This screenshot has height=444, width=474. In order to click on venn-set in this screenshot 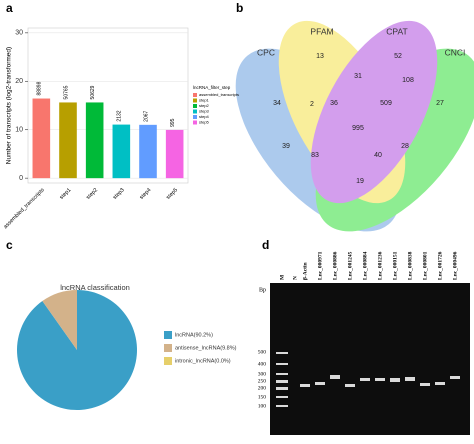, I will do `click(374, 112)`.